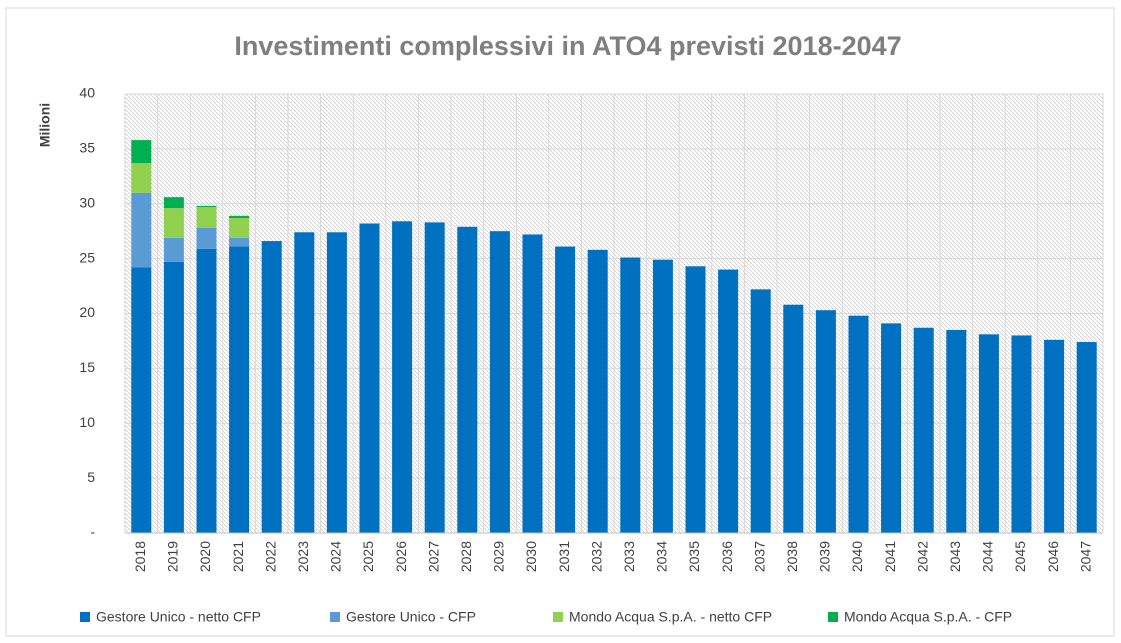  Describe the element at coordinates (401, 556) in the screenshot. I see `x-tick-label: 2026` at that location.